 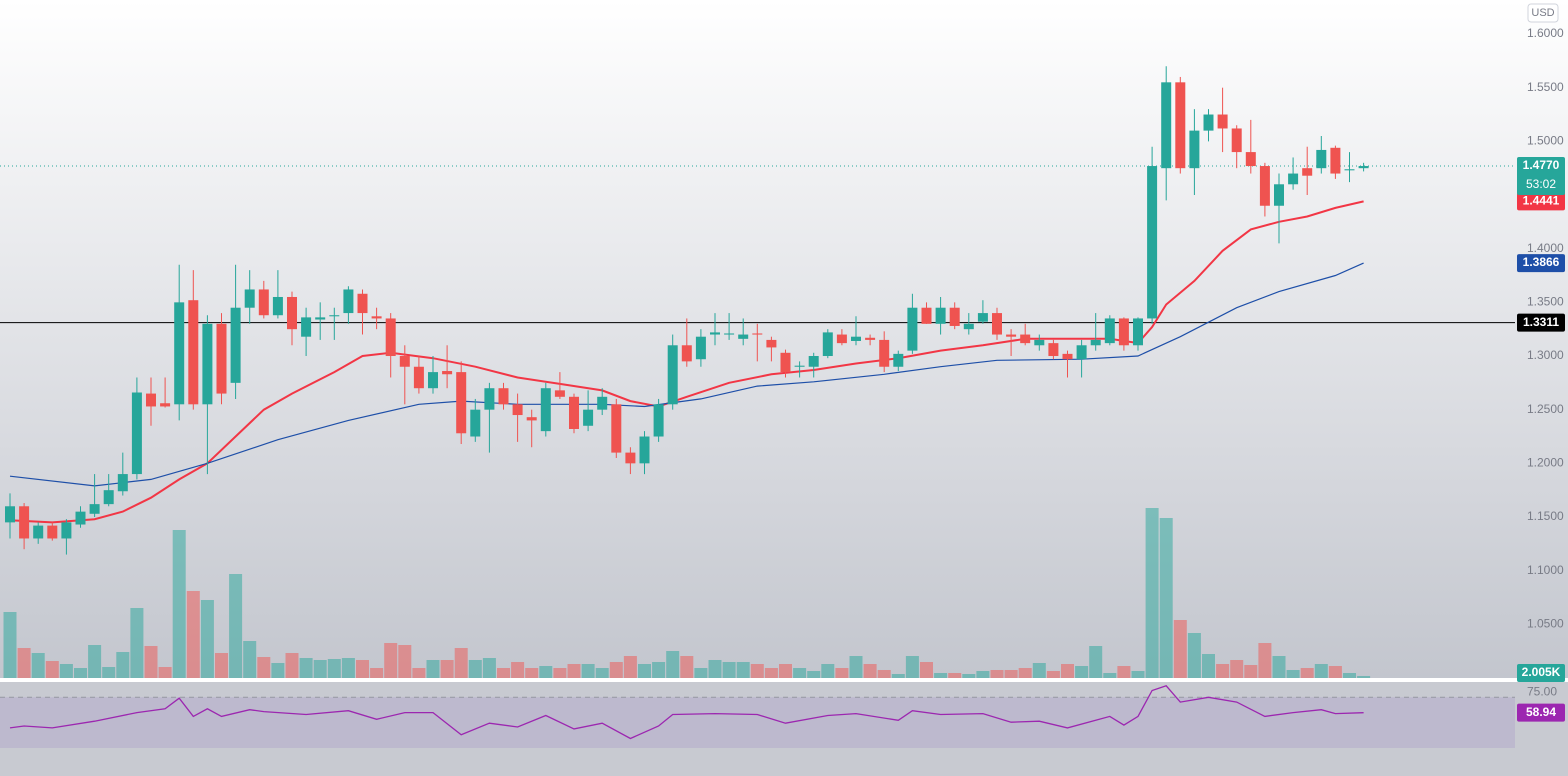 What do you see at coordinates (1545, 302) in the screenshot?
I see `y-tick-label: 1.3500` at bounding box center [1545, 302].